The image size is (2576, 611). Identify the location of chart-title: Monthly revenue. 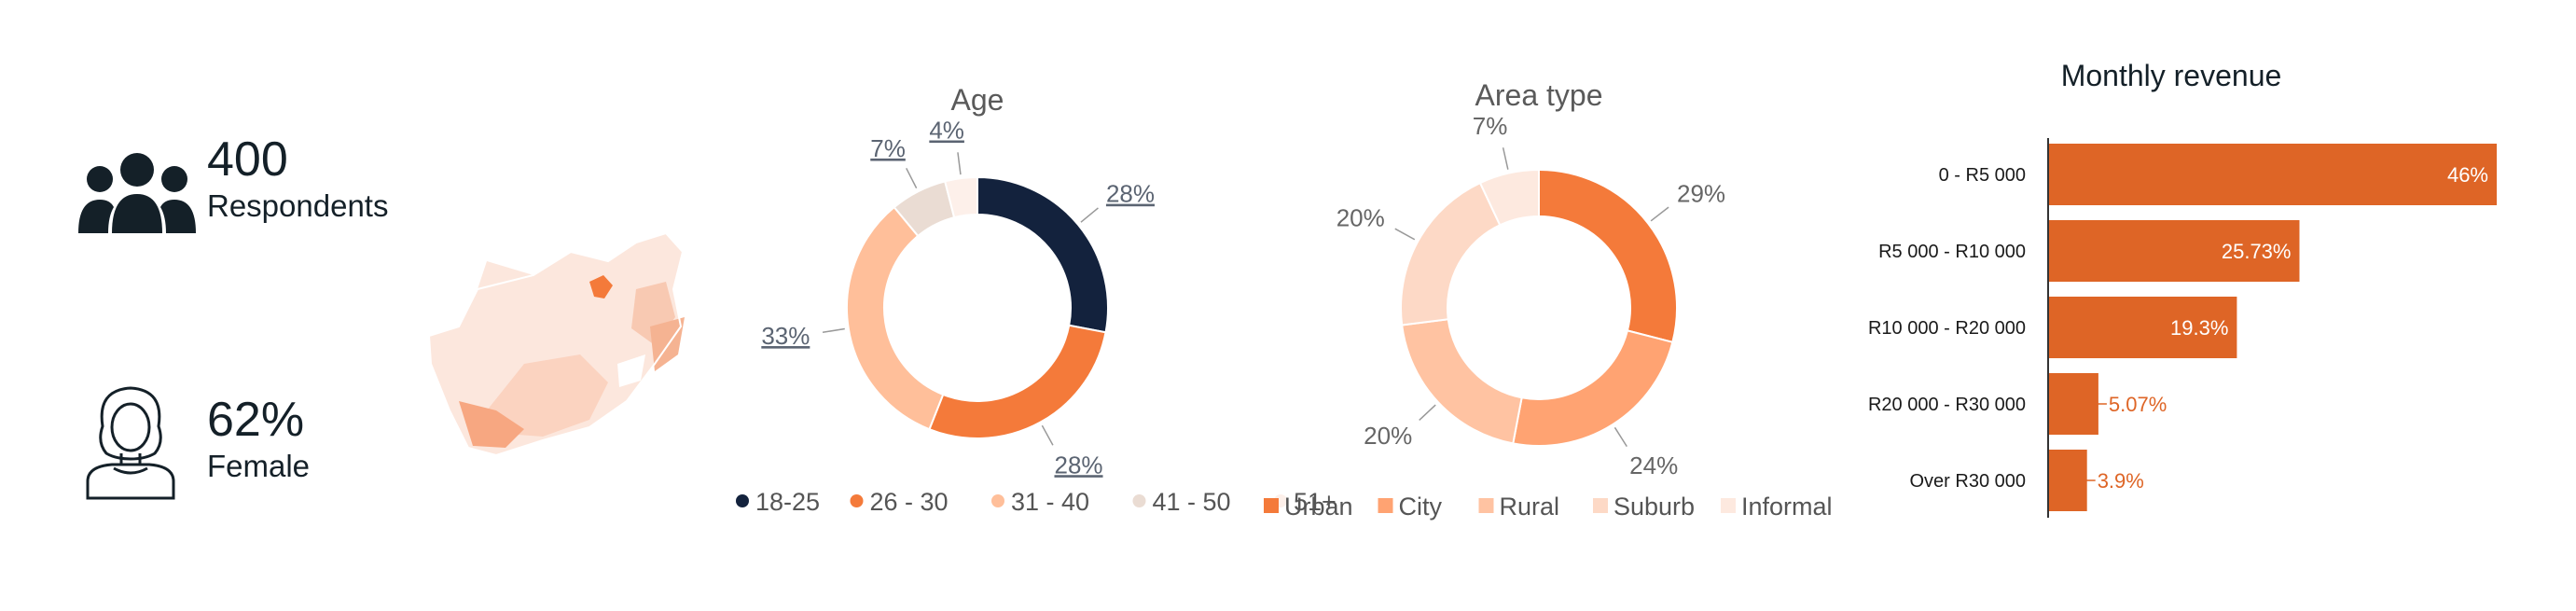
(2171, 75).